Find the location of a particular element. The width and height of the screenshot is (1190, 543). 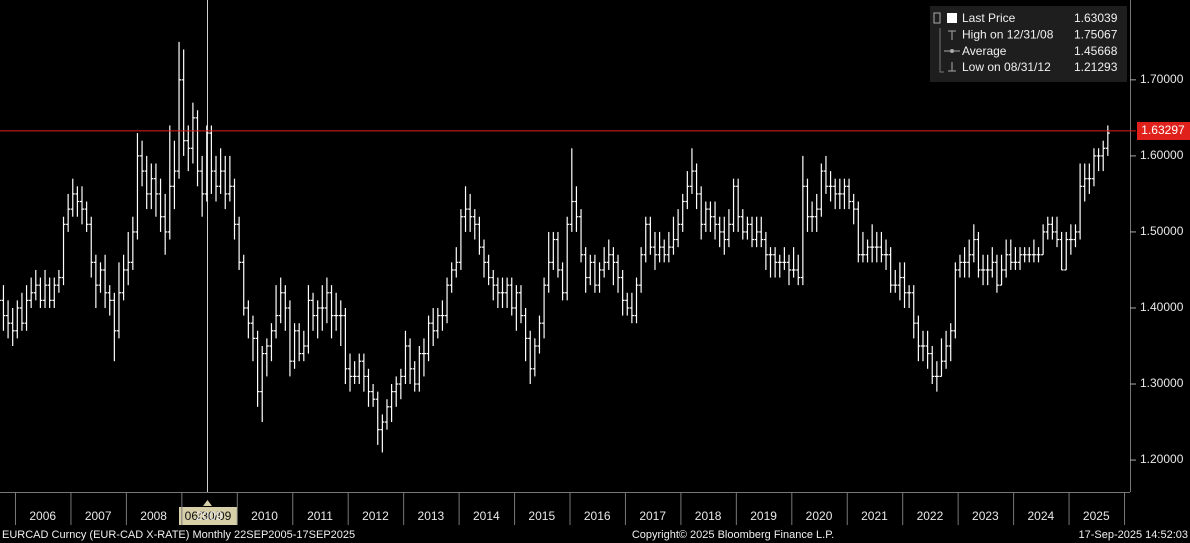

legend-box is located at coordinates (1028, 44).